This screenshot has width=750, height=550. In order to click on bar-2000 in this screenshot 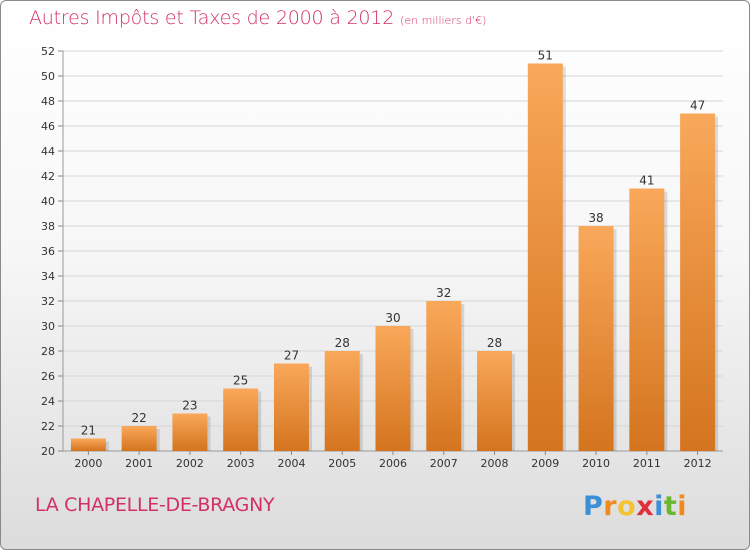, I will do `click(88, 444)`.